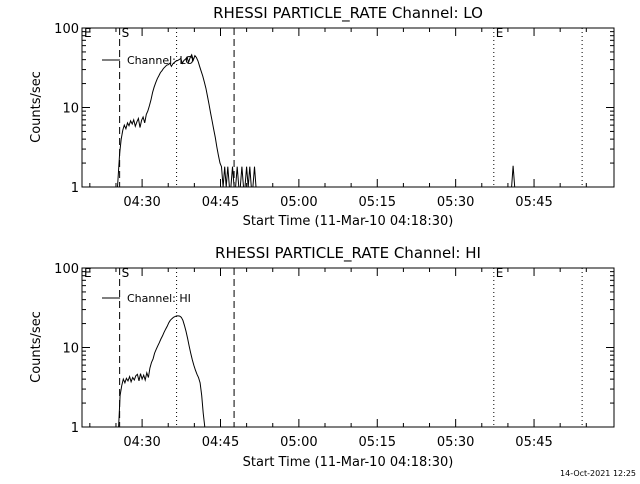 This screenshot has height=484, width=640. What do you see at coordinates (160, 60) in the screenshot?
I see `legend-label: Channel: LO` at bounding box center [160, 60].